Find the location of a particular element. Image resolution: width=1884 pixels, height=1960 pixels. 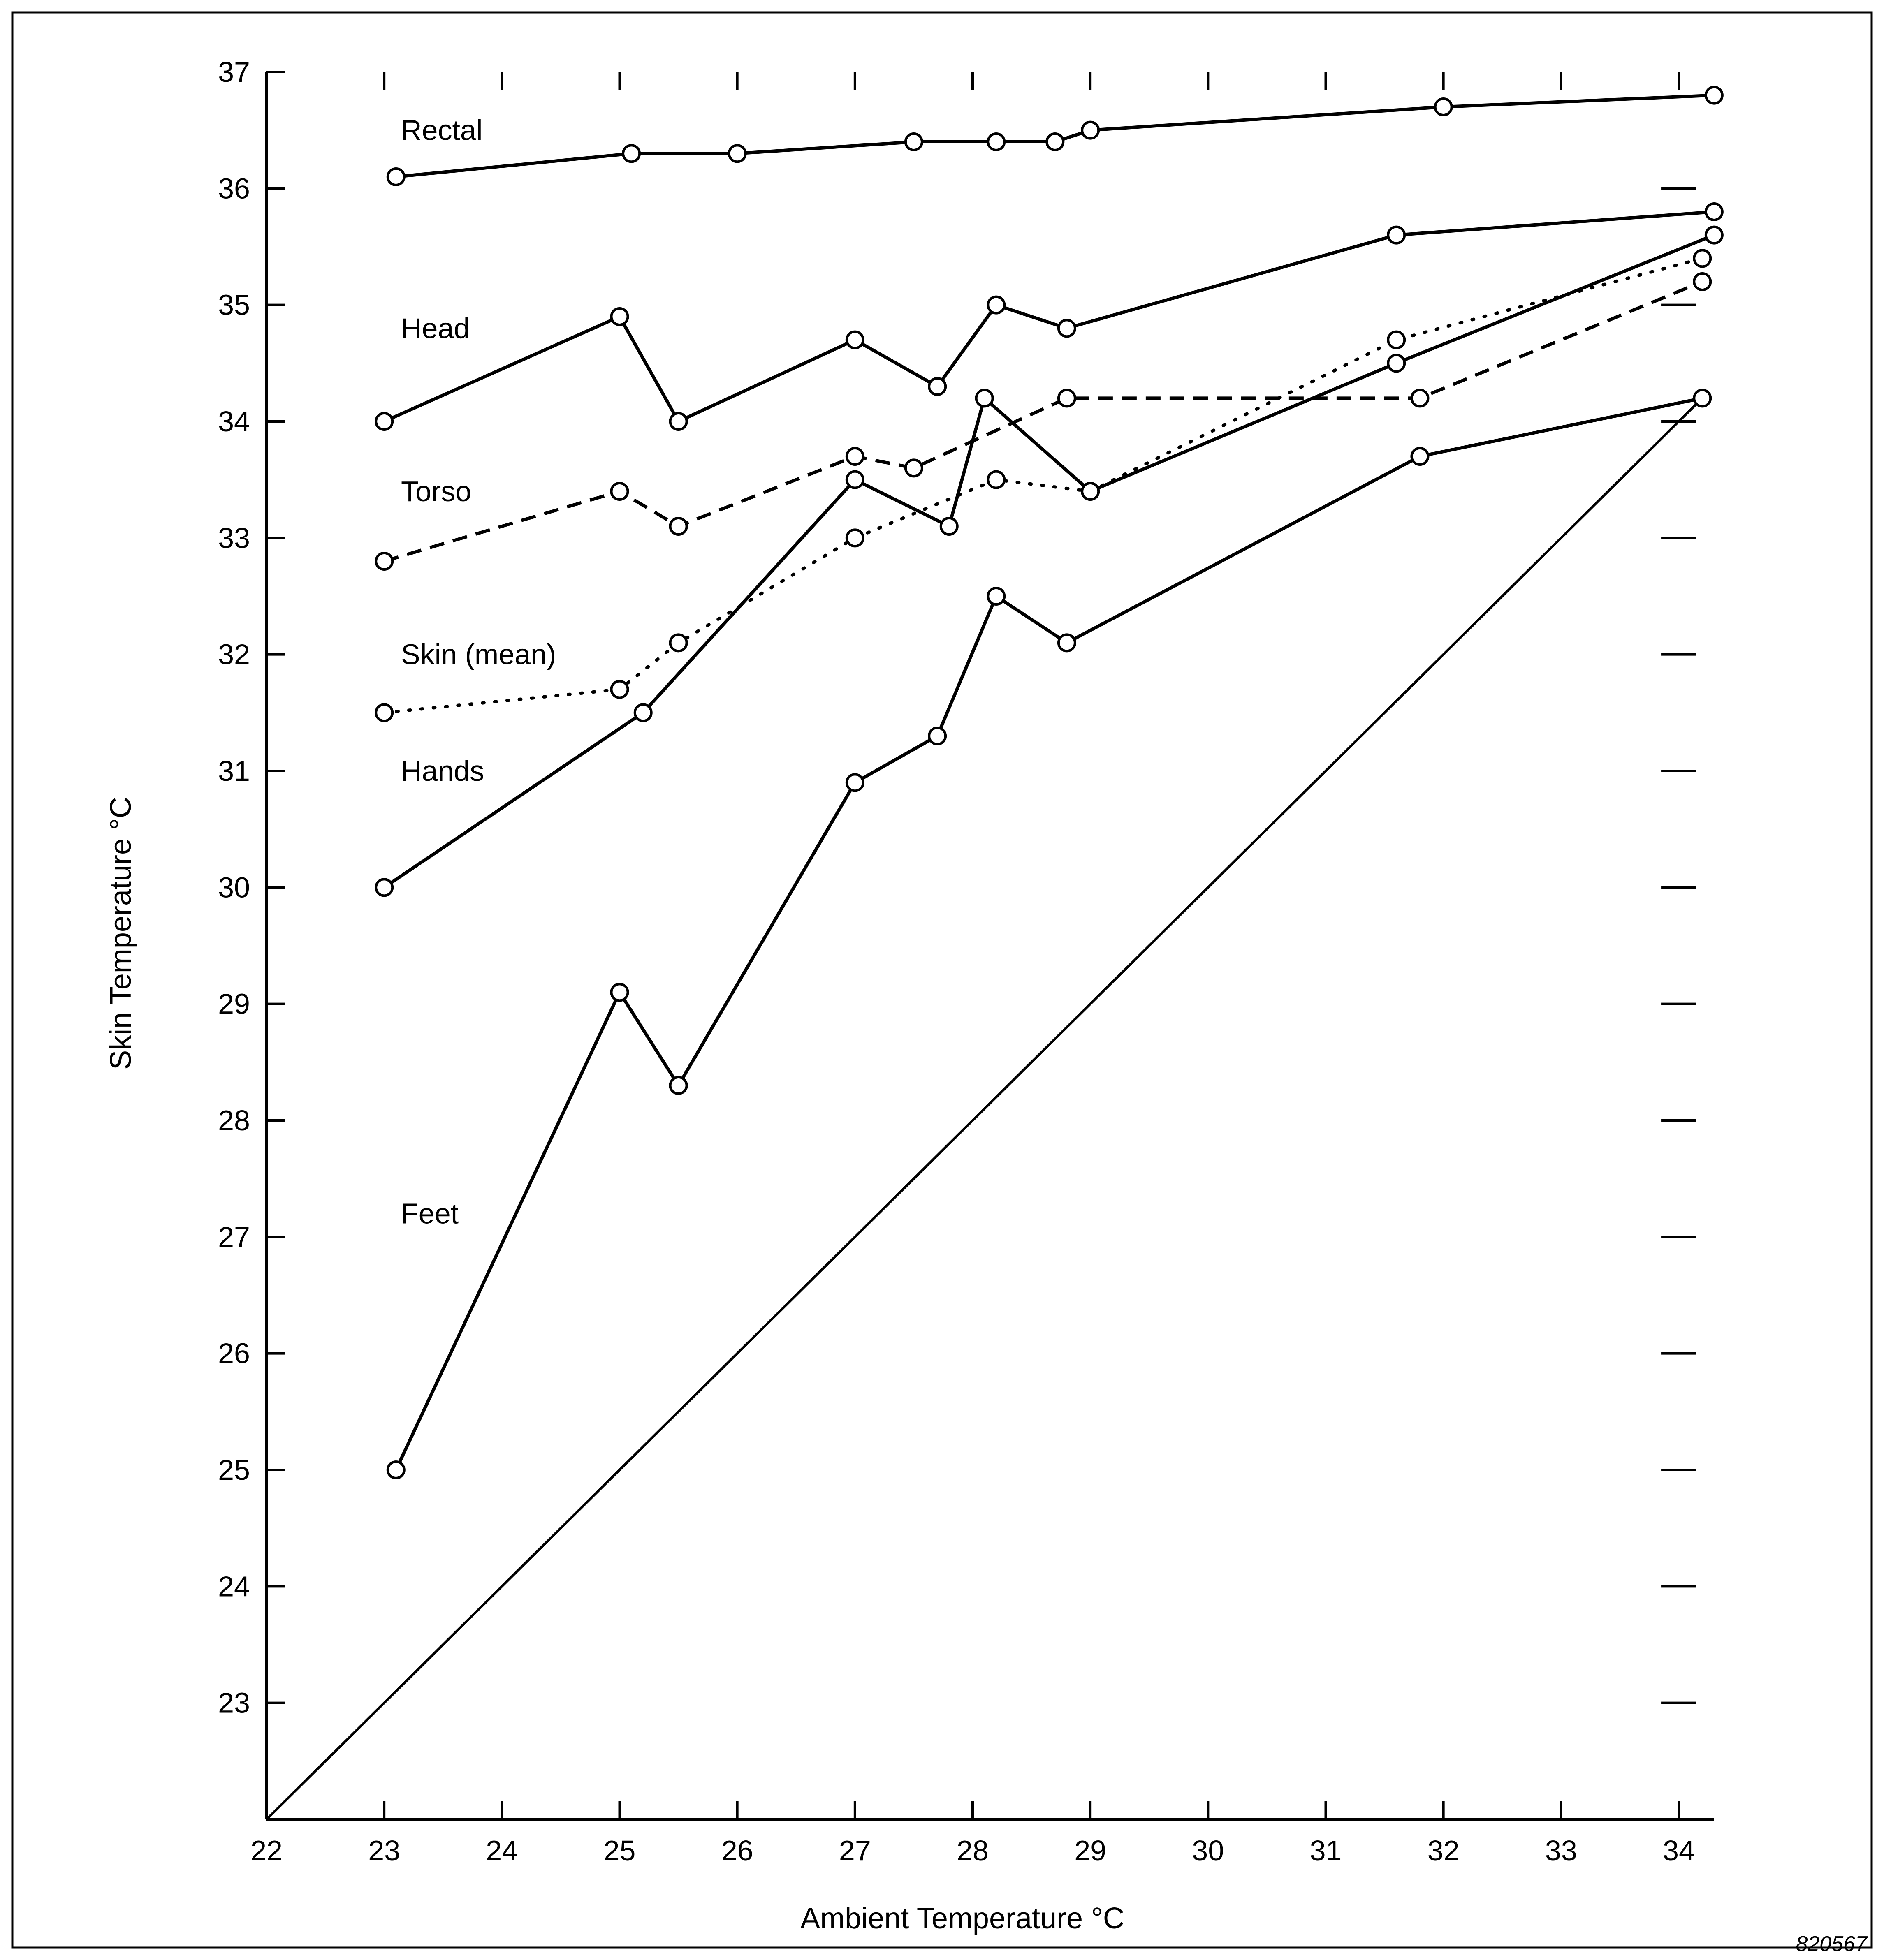

y-tick-label: 32 is located at coordinates (234, 655).